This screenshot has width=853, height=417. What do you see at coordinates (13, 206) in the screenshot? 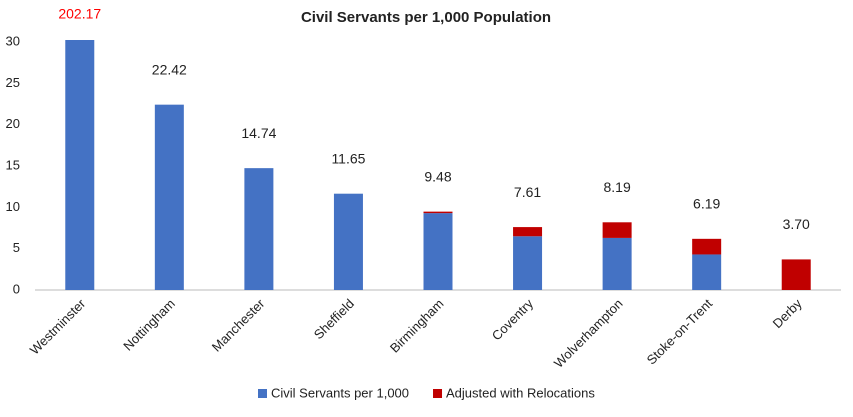
I see `y-tick-label: 10` at bounding box center [13, 206].